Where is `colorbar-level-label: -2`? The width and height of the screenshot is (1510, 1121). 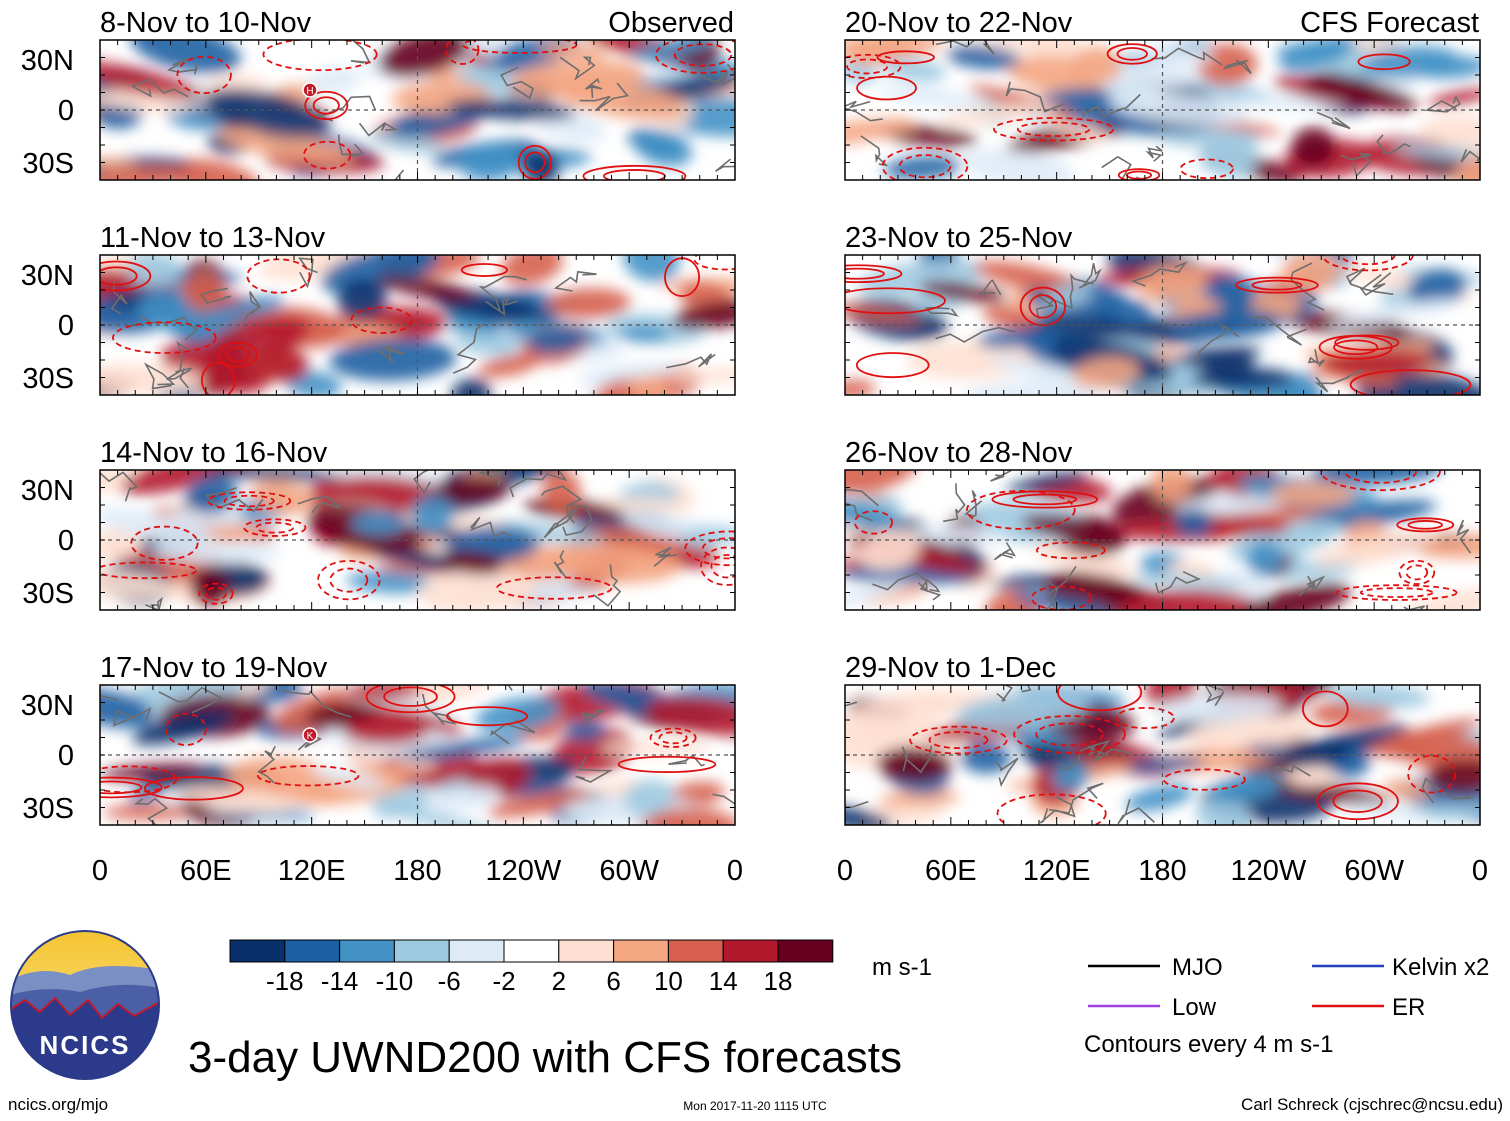
colorbar-level-label: -2 is located at coordinates (503, 981).